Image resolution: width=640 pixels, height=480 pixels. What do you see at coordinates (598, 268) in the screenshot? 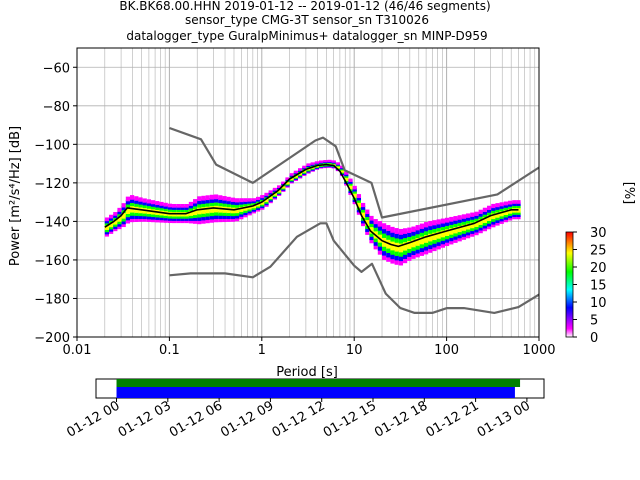
I see `colorbar-tick-label: 20` at bounding box center [598, 268].